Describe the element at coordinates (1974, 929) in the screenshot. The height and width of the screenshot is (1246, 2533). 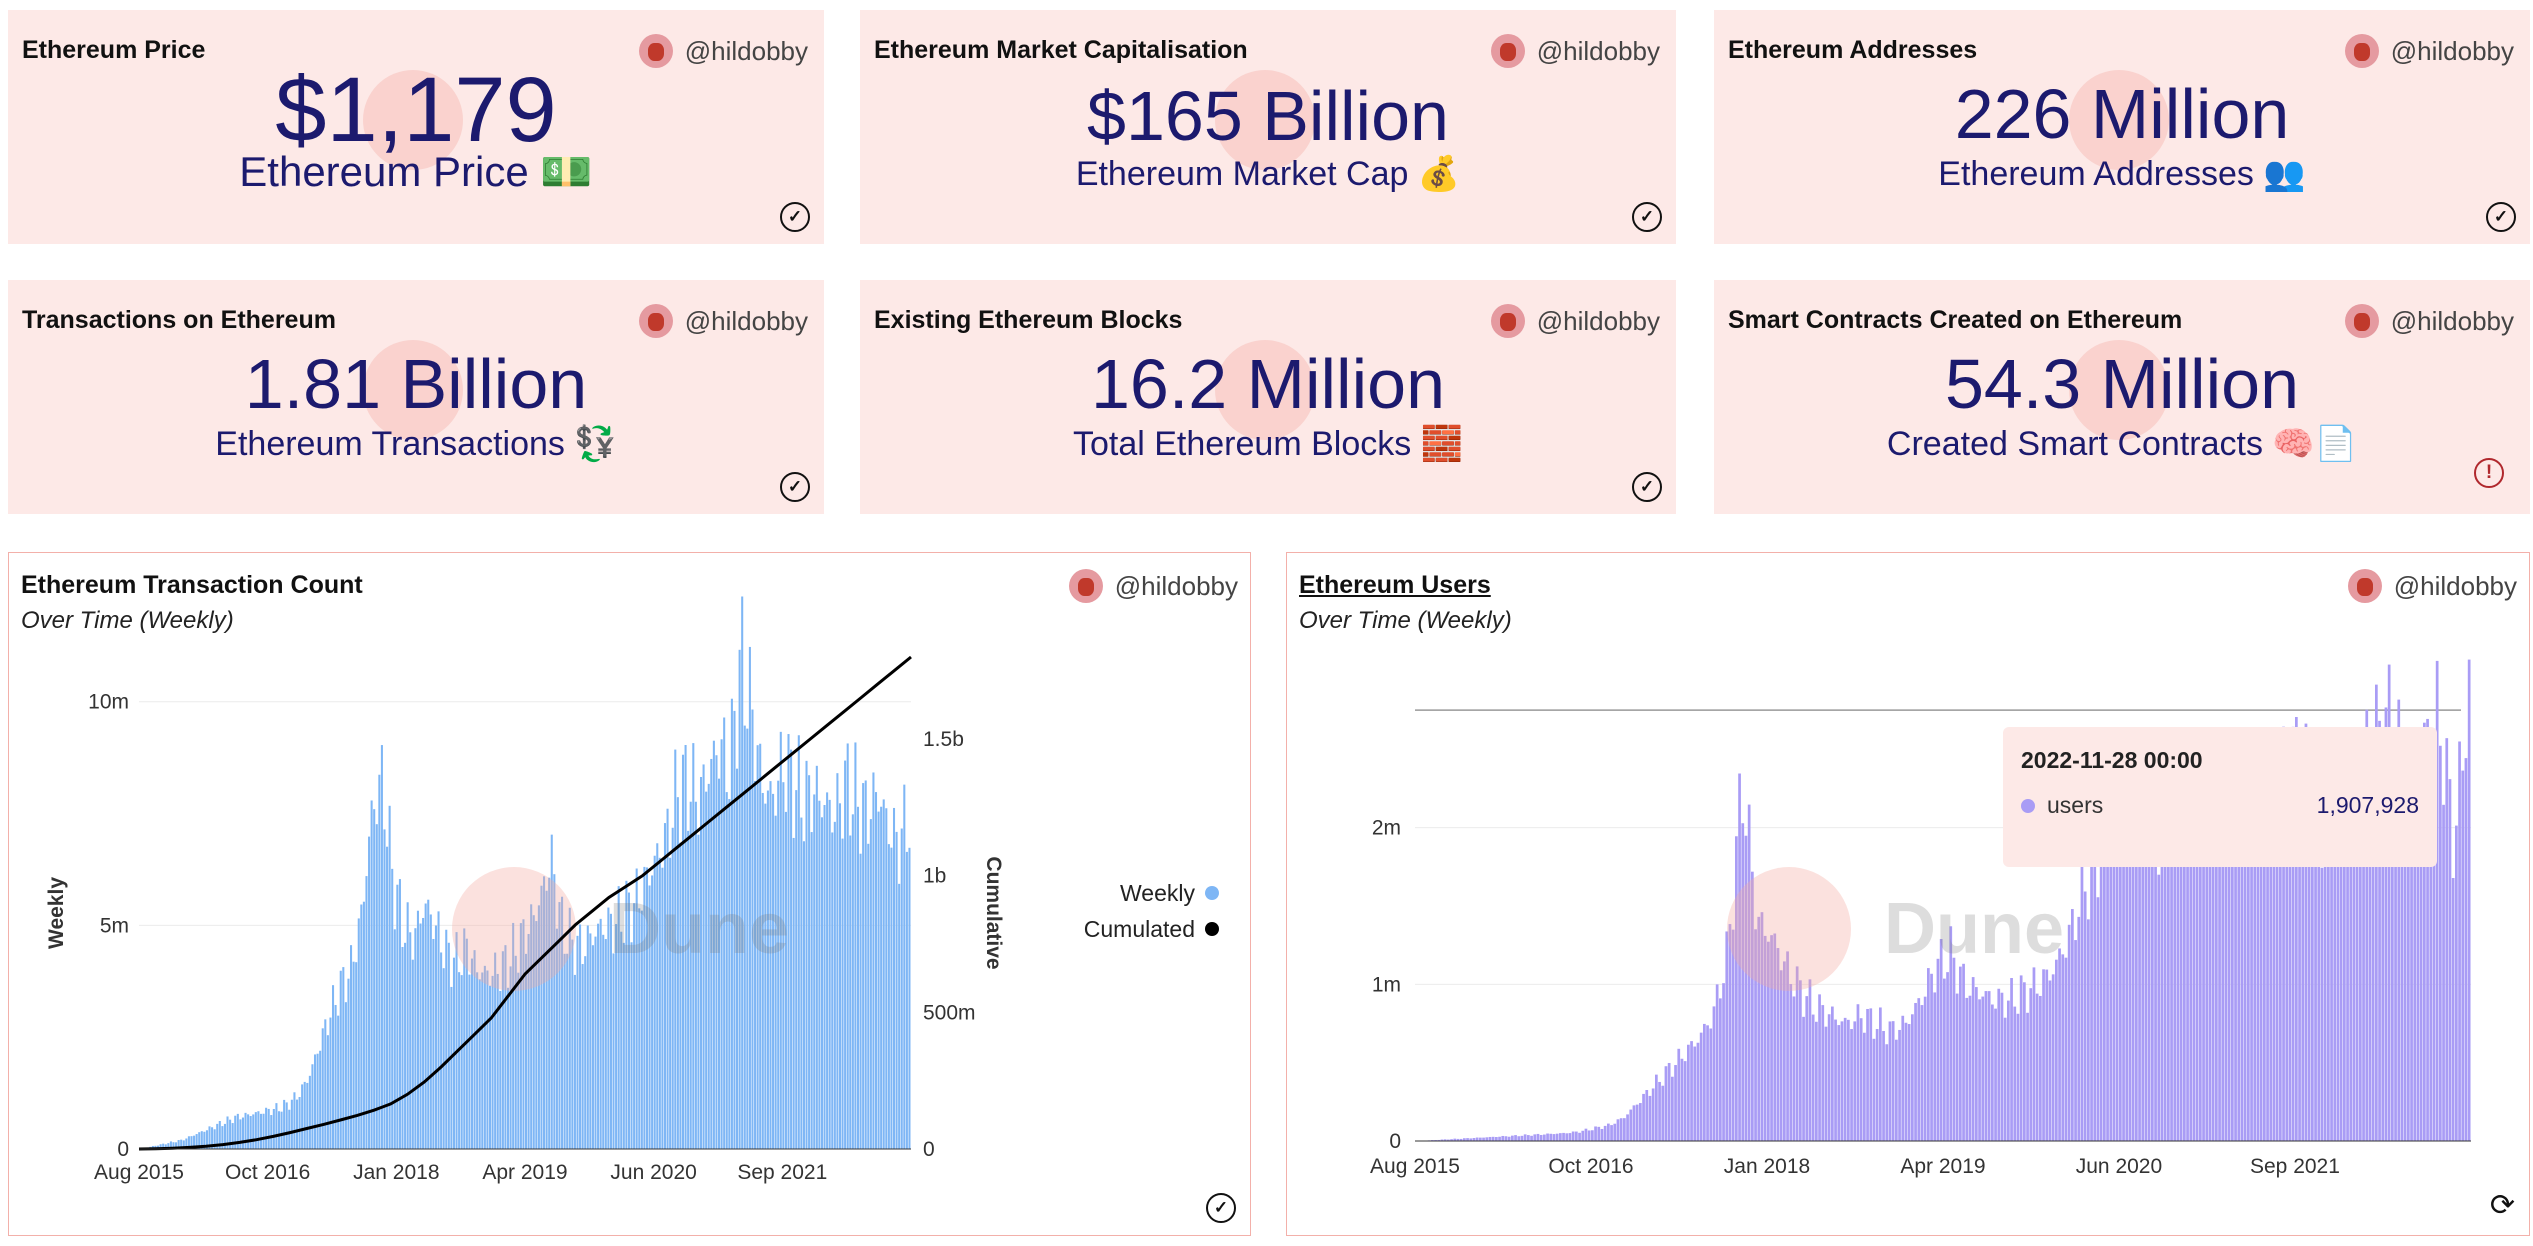
I see `watermark-text: Dune` at that location.